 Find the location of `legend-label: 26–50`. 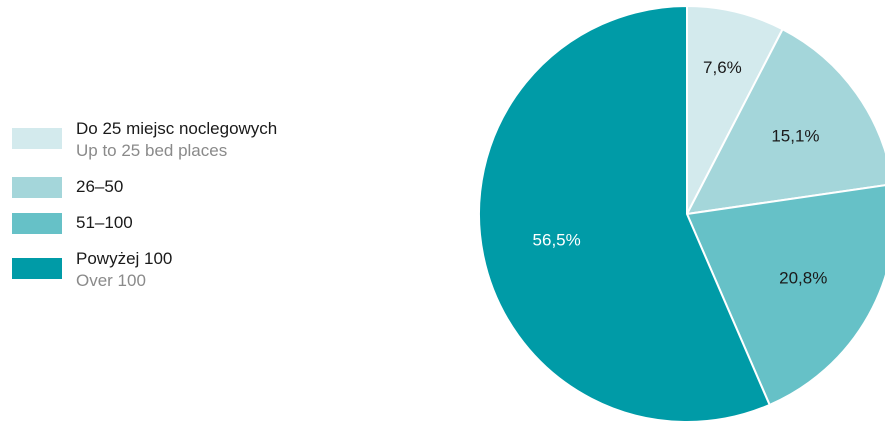

legend-label: 26–50 is located at coordinates (100, 186).